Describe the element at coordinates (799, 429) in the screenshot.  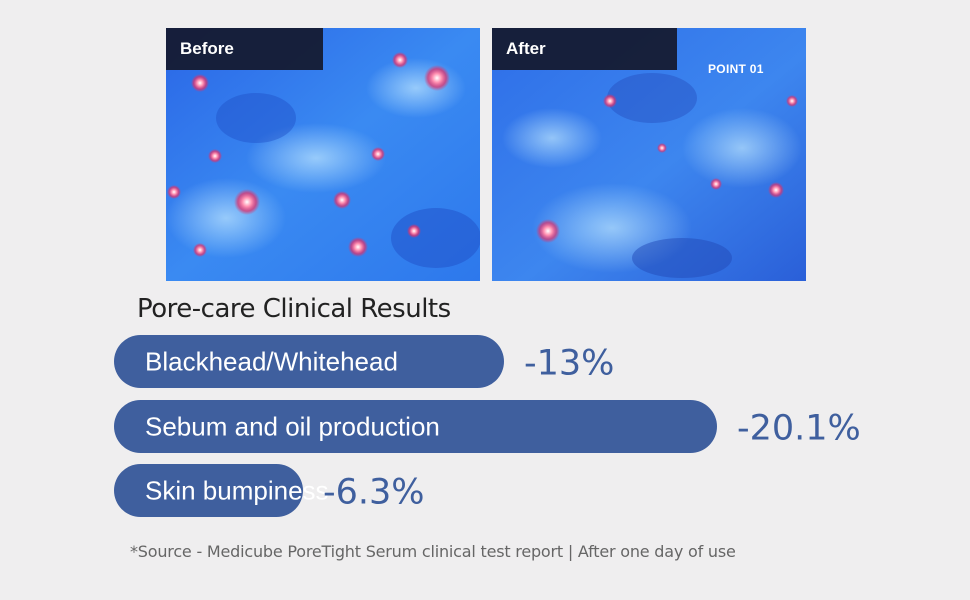
I see `value-label-sebum-and-oil-production: -20.1%` at that location.